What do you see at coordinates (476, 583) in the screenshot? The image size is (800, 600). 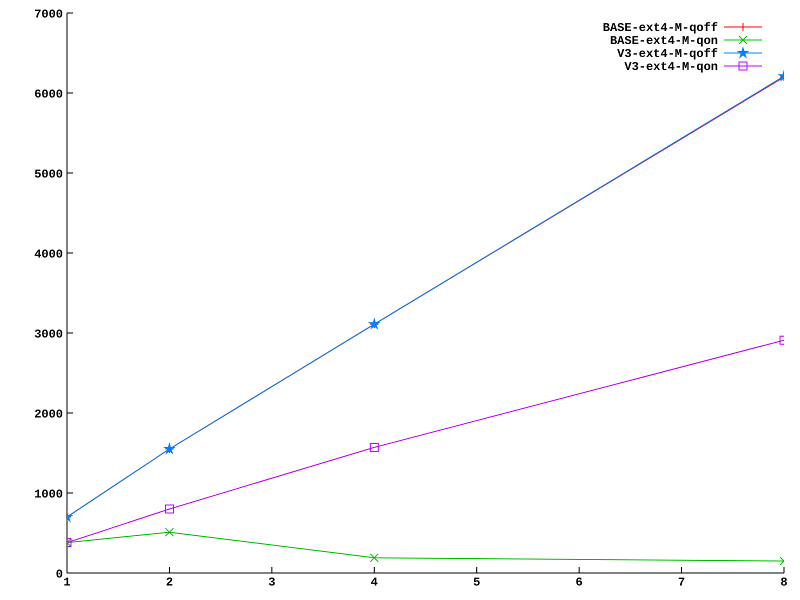 I see `x-tick-label: 5` at bounding box center [476, 583].